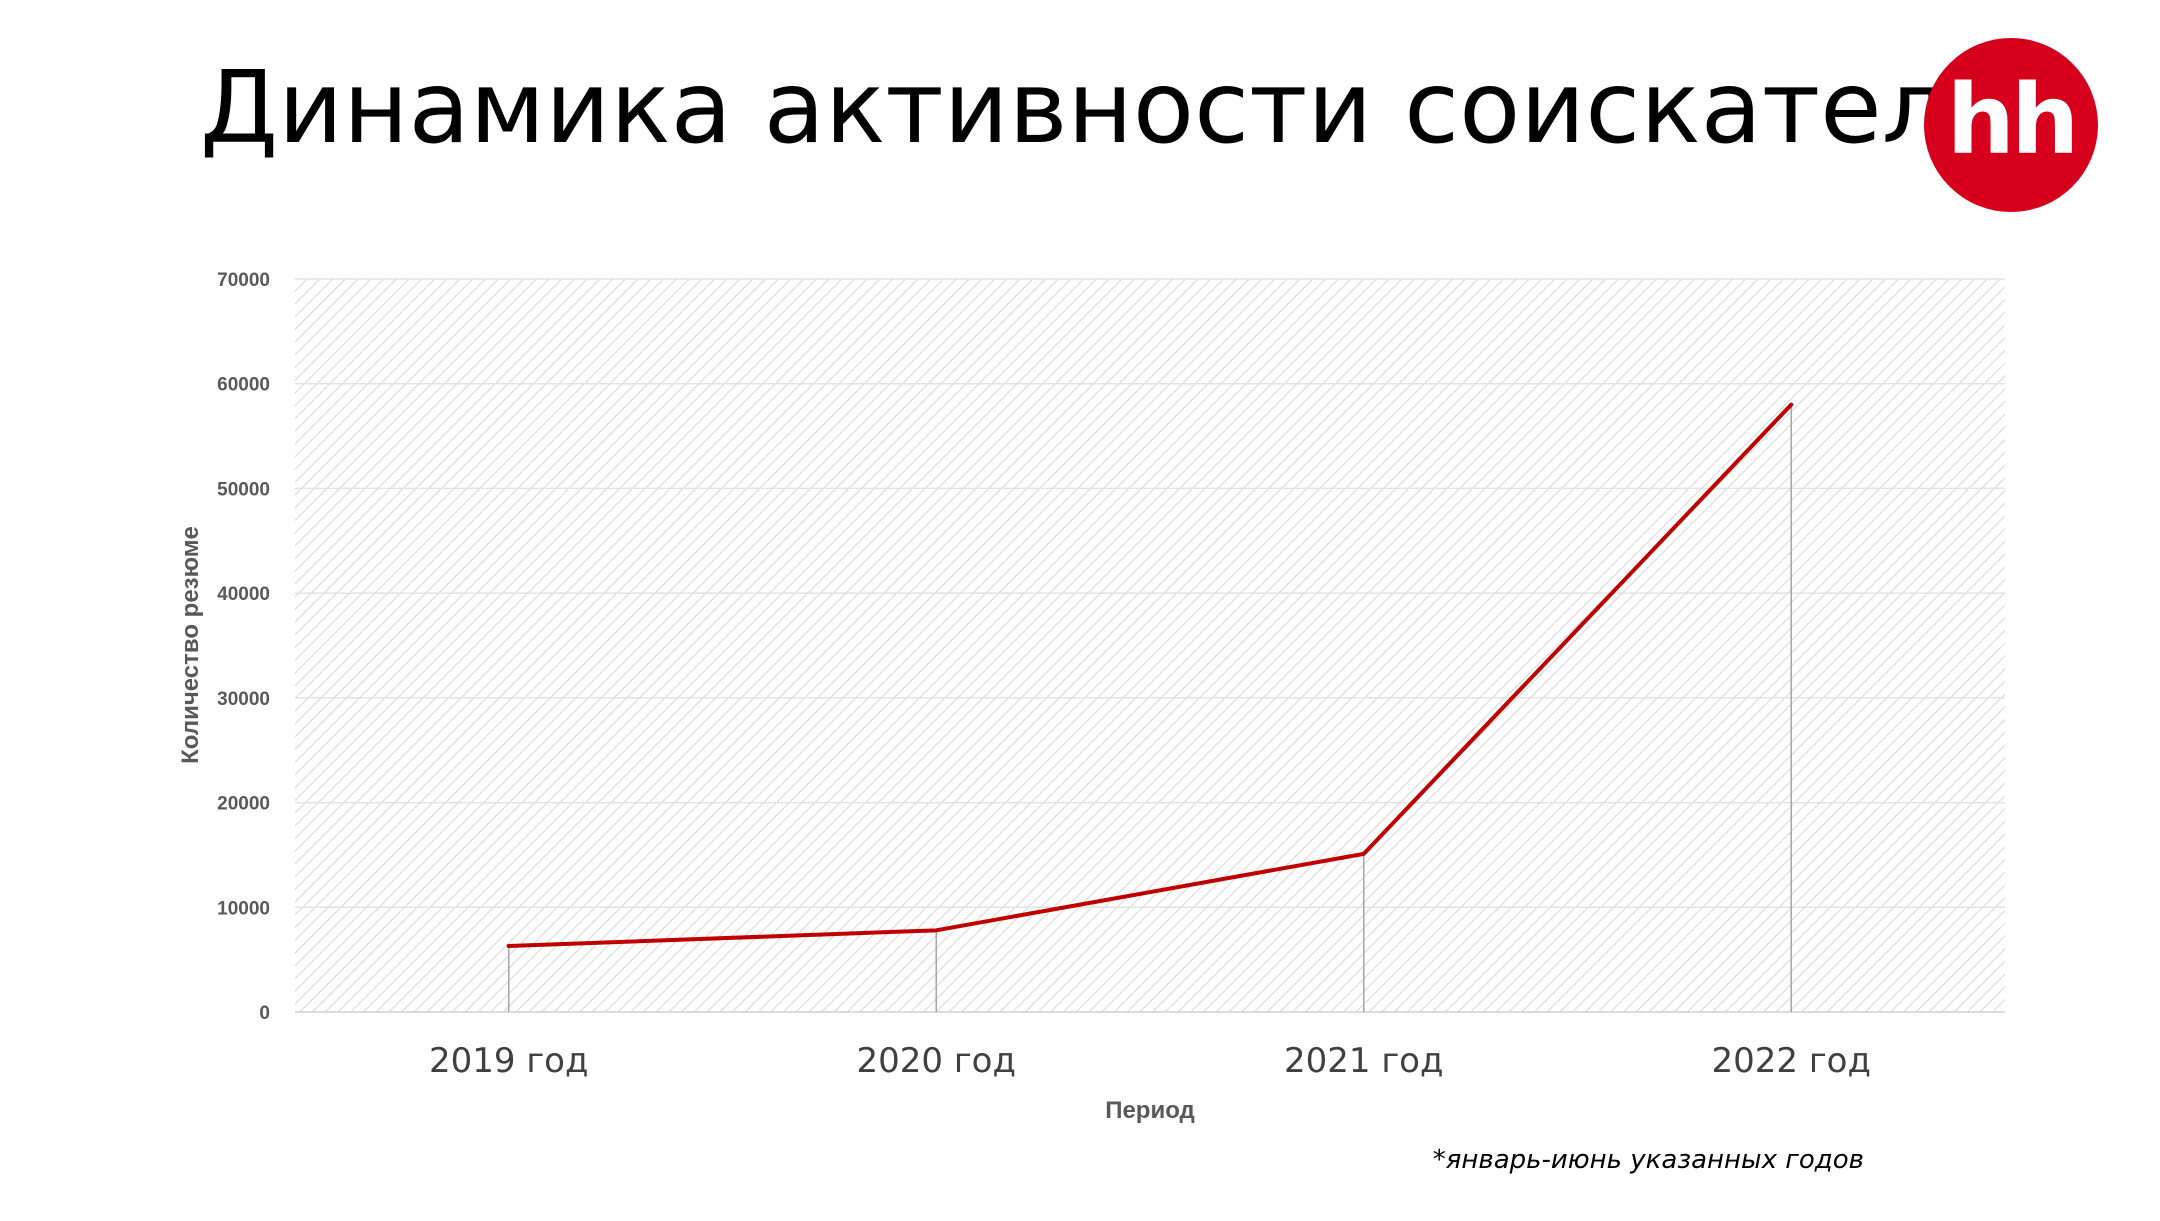 Image resolution: width=2160 pixels, height=1221 pixels. I want to click on x-axis-title: Период, so click(1150, 1110).